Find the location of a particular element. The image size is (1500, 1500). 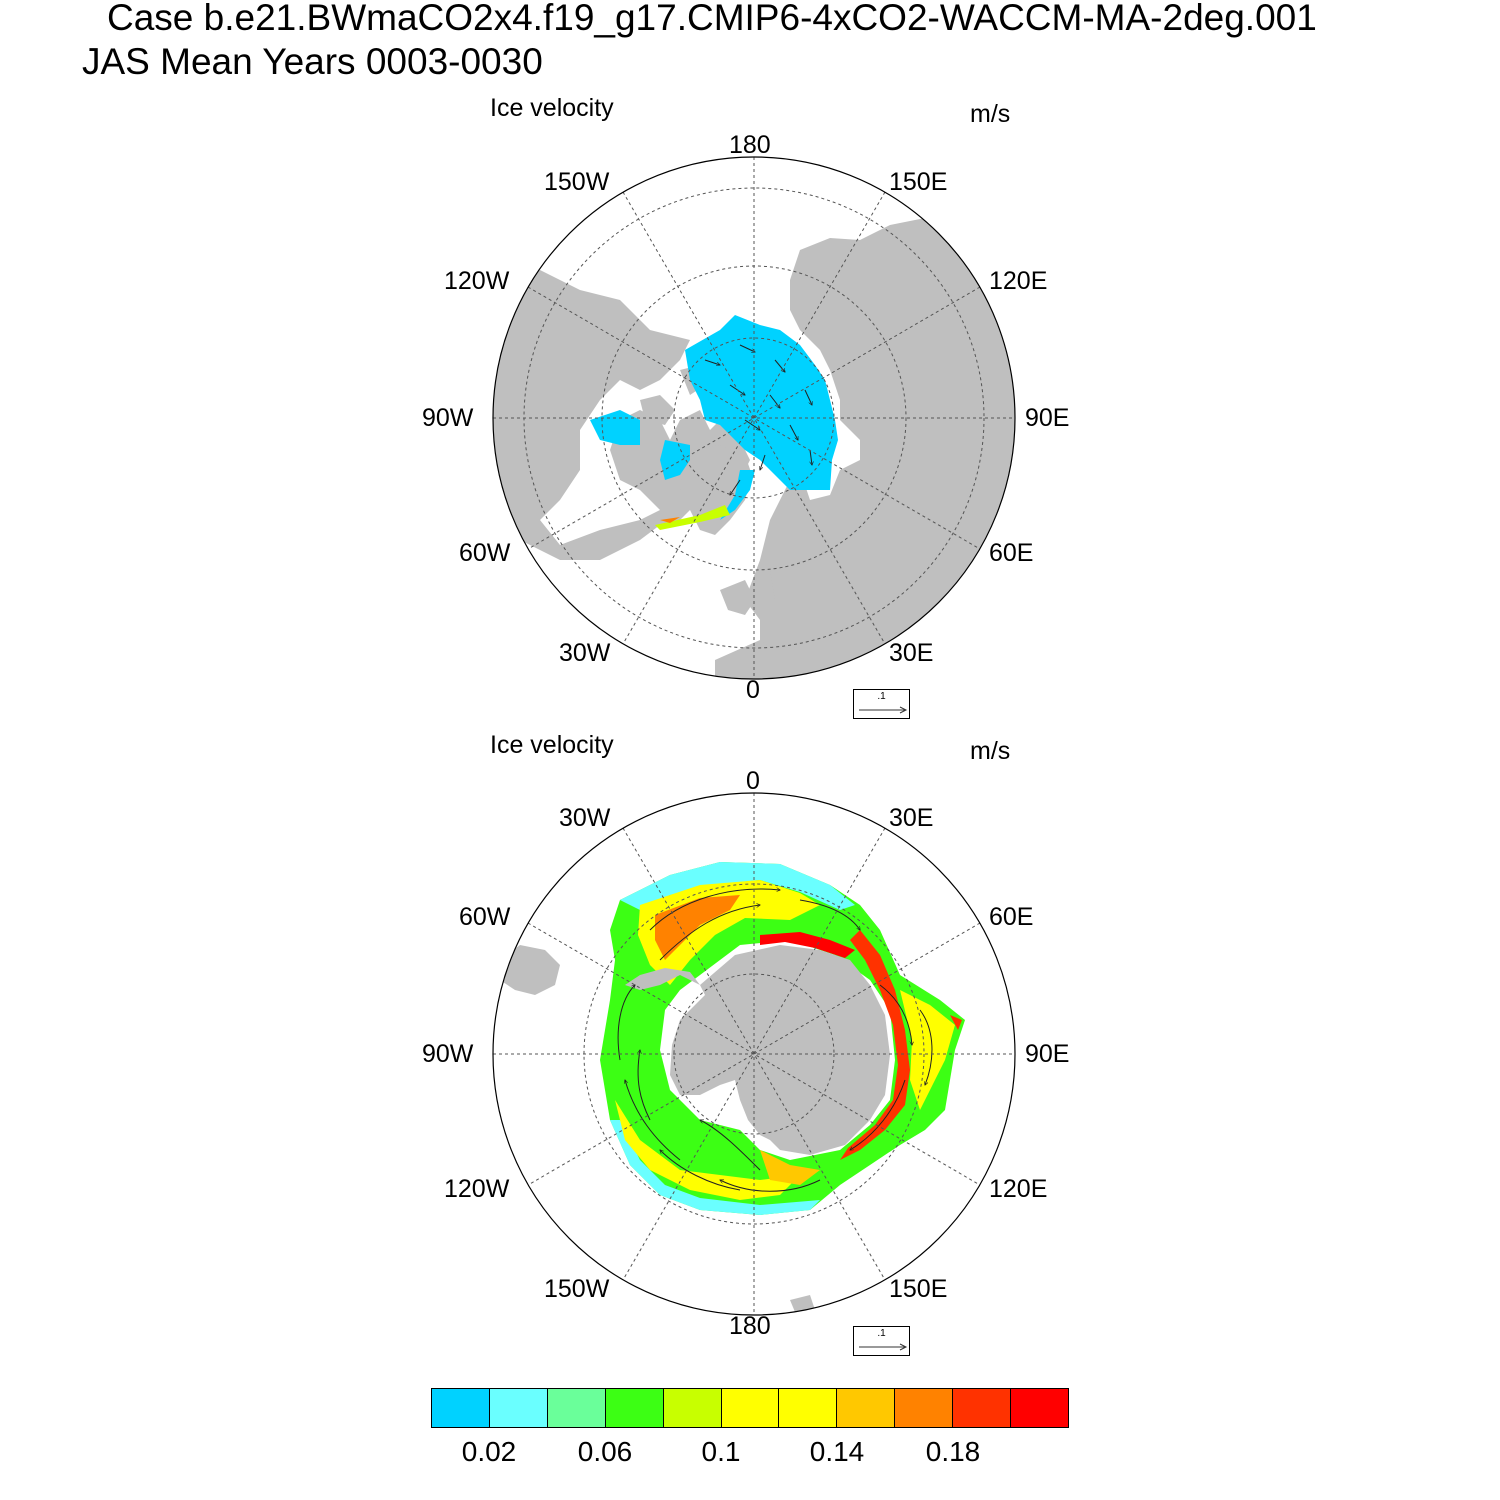

north-lon-label-top-right: 150E is located at coordinates (918, 182).